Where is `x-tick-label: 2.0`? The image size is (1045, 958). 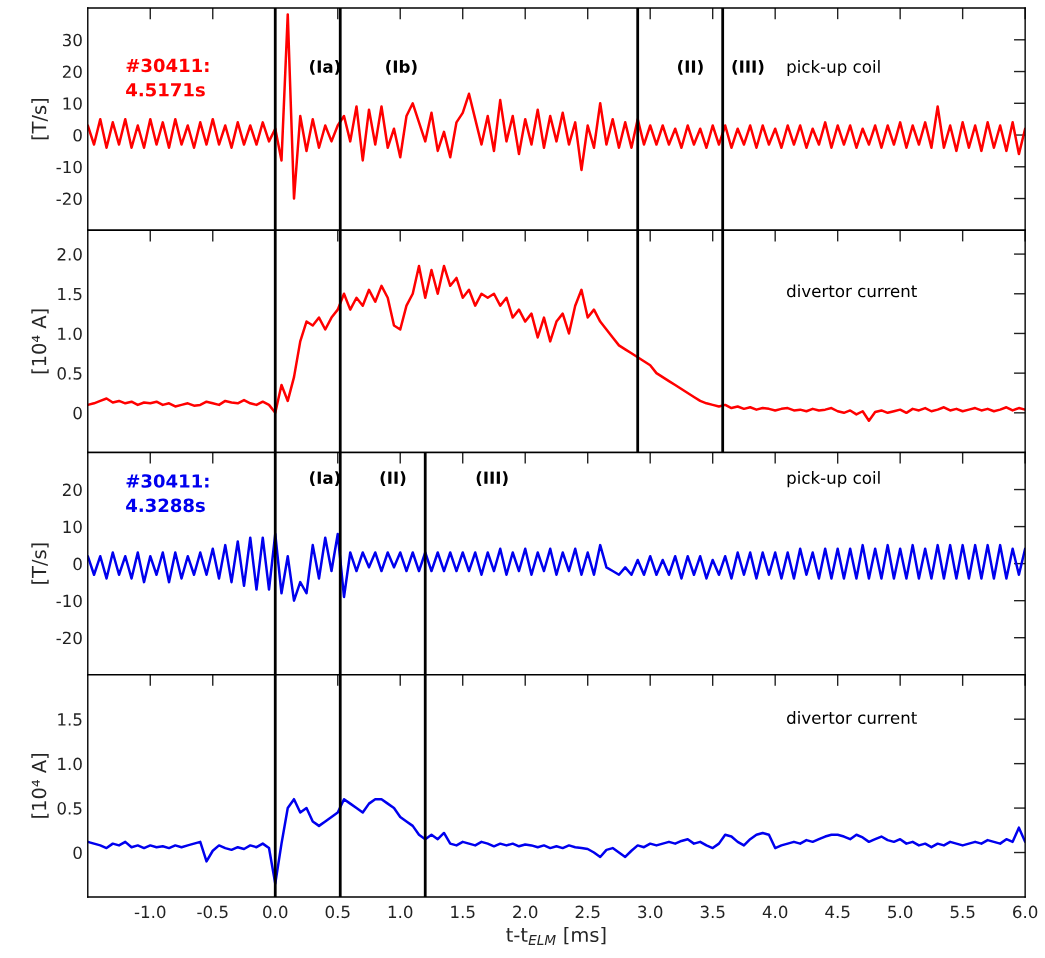 x-tick-label: 2.0 is located at coordinates (525, 912).